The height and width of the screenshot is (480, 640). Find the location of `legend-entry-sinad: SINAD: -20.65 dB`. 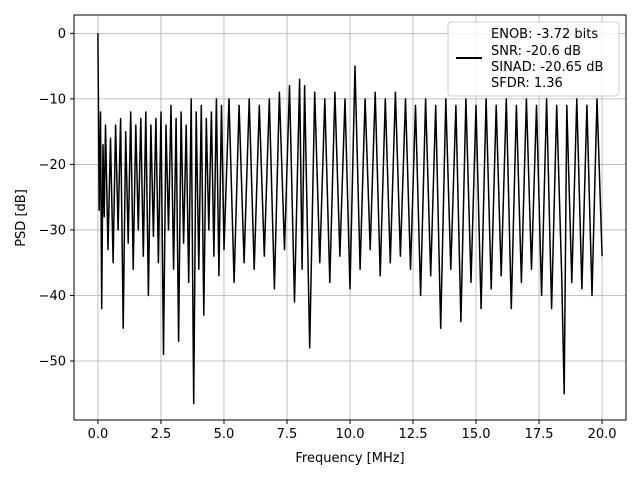

legend-entry-sinad: SINAD: -20.65 dB is located at coordinates (547, 67).